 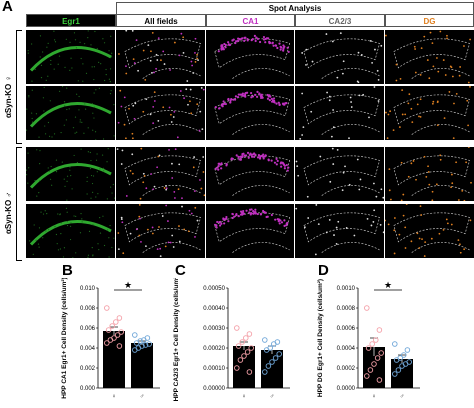 I want to click on micrograph-r4-c2, so click(x=160, y=231).